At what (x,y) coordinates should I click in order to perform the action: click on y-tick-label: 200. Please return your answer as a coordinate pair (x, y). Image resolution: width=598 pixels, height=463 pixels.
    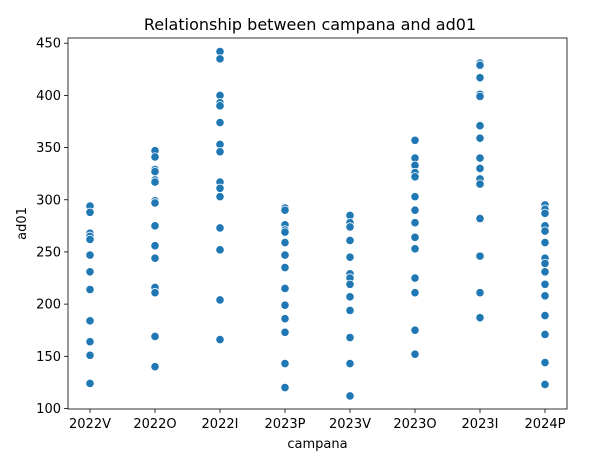
    Looking at the image, I should click on (48, 305).